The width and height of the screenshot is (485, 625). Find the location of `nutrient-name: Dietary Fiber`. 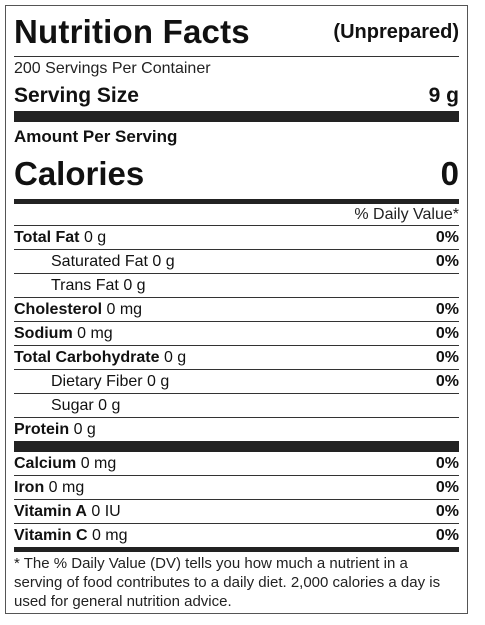

nutrient-name: Dietary Fiber is located at coordinates (97, 381).